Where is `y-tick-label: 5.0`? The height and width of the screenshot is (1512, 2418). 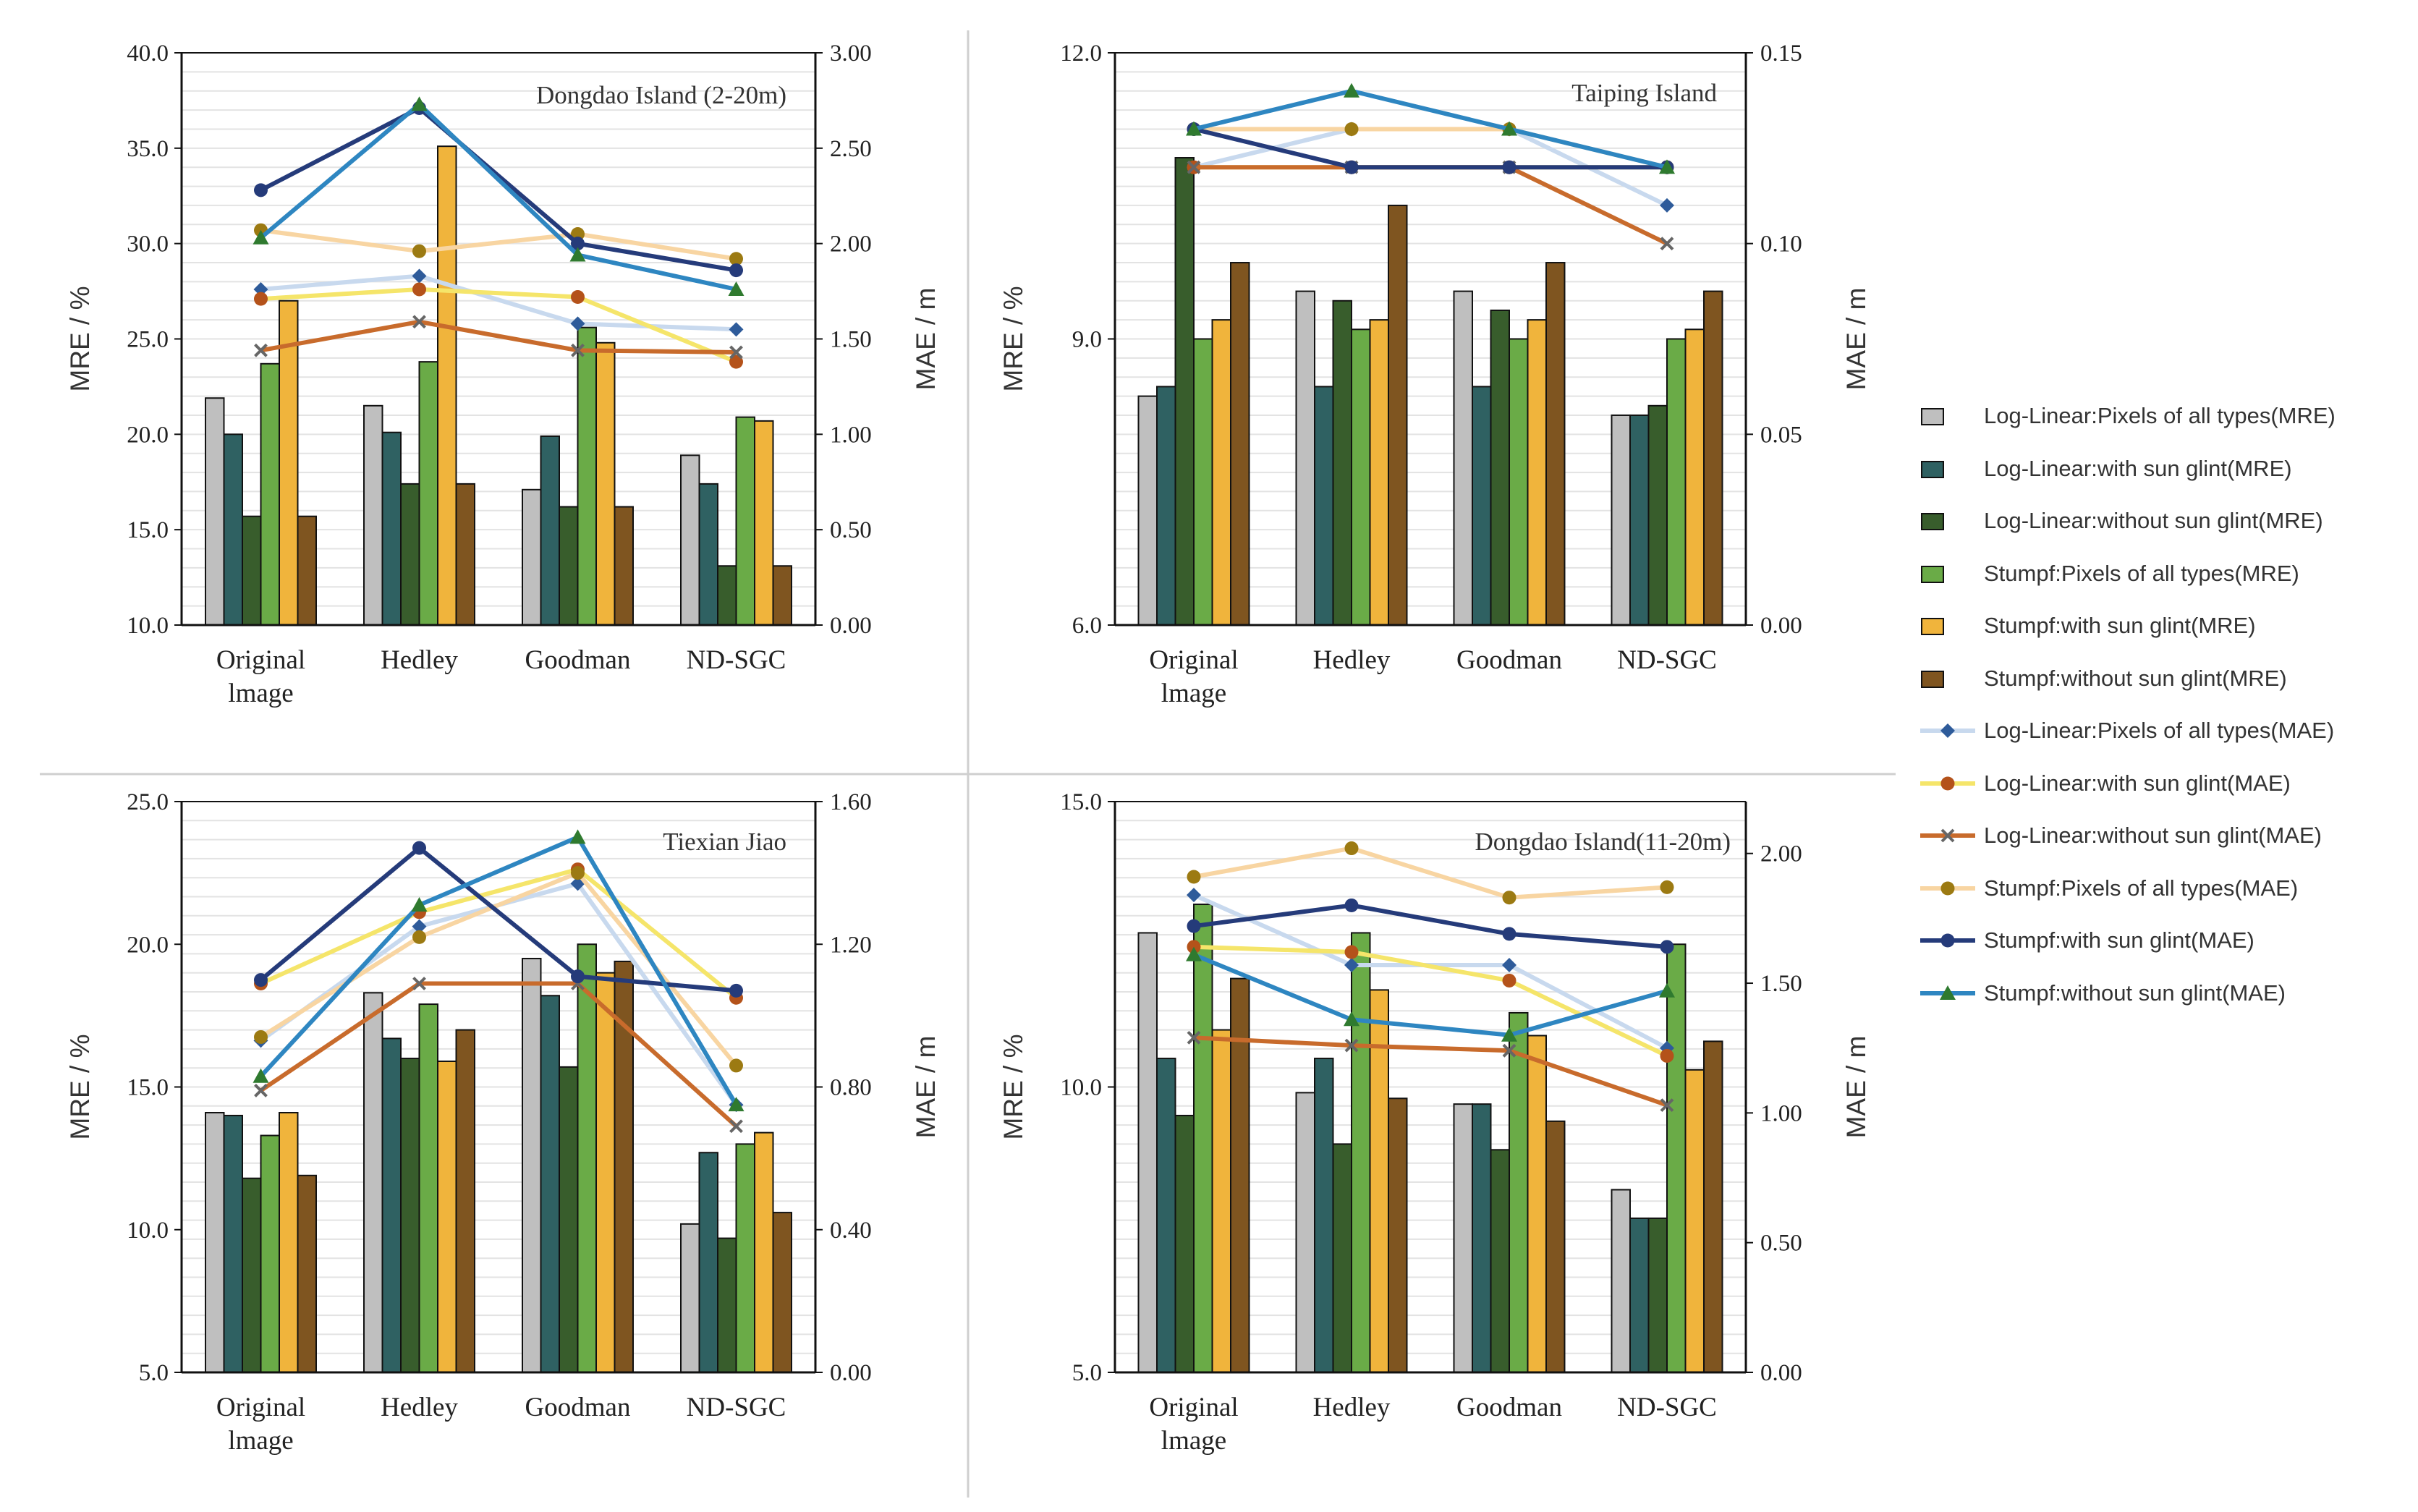 y-tick-label: 5.0 is located at coordinates (154, 1373).